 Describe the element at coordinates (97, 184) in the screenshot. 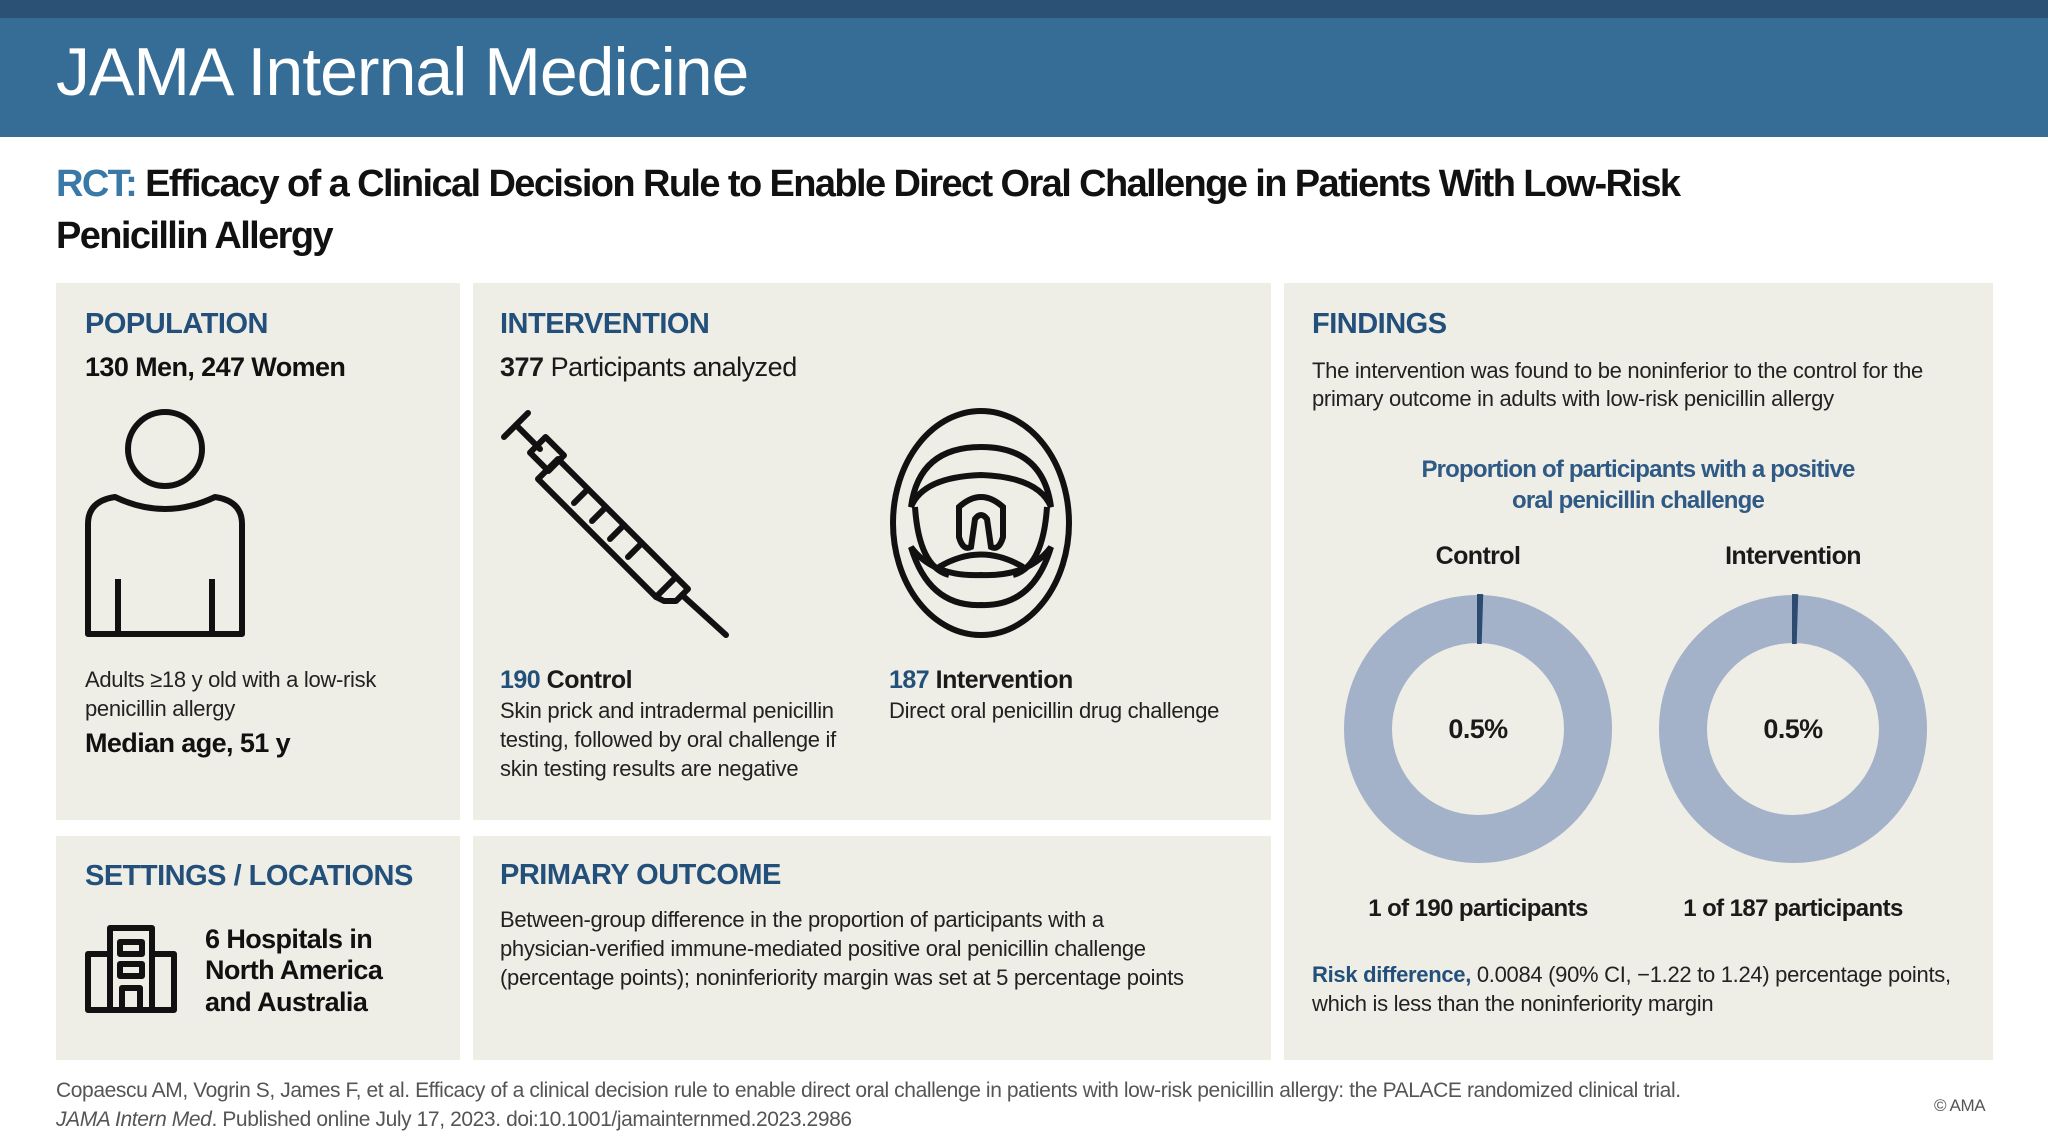

I see `title-label: RCT:` at that location.